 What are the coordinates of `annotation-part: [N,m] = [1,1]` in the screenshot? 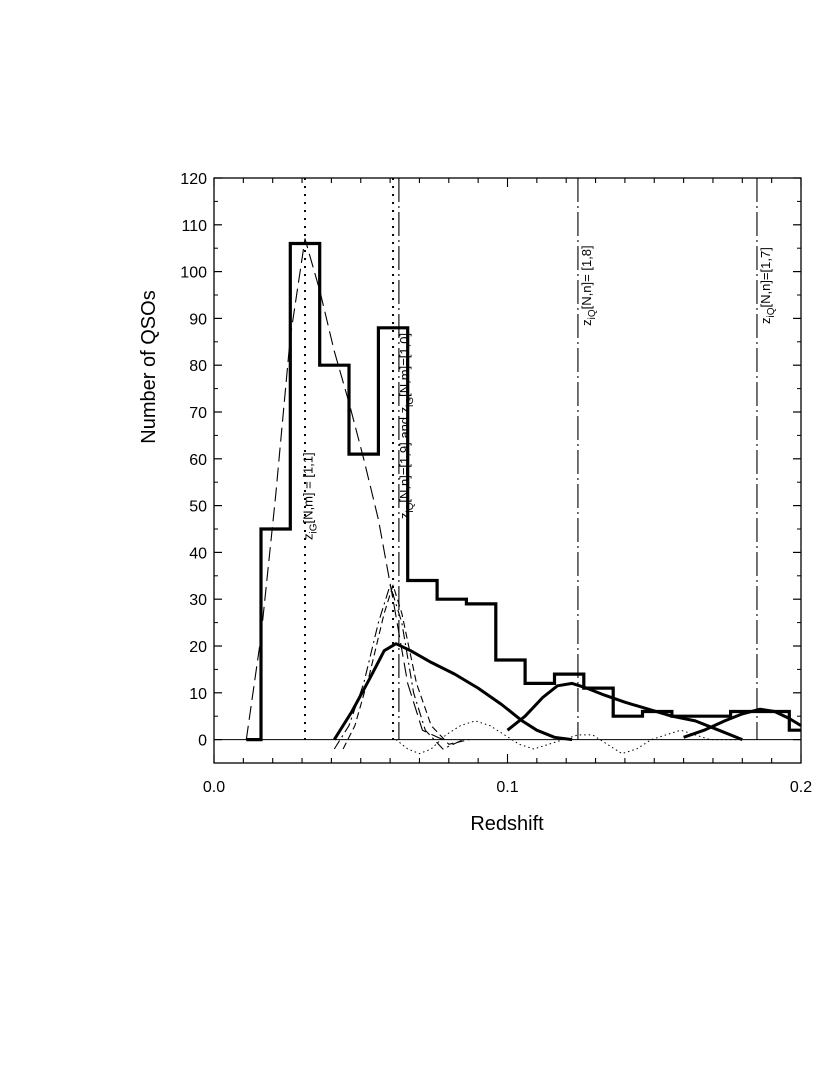 It's located at (307, 487).